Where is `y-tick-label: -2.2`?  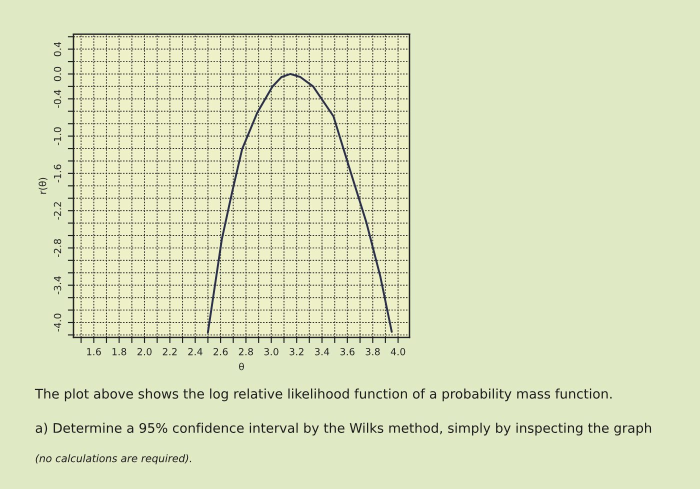 y-tick-label: -2.2 is located at coordinates (58, 211).